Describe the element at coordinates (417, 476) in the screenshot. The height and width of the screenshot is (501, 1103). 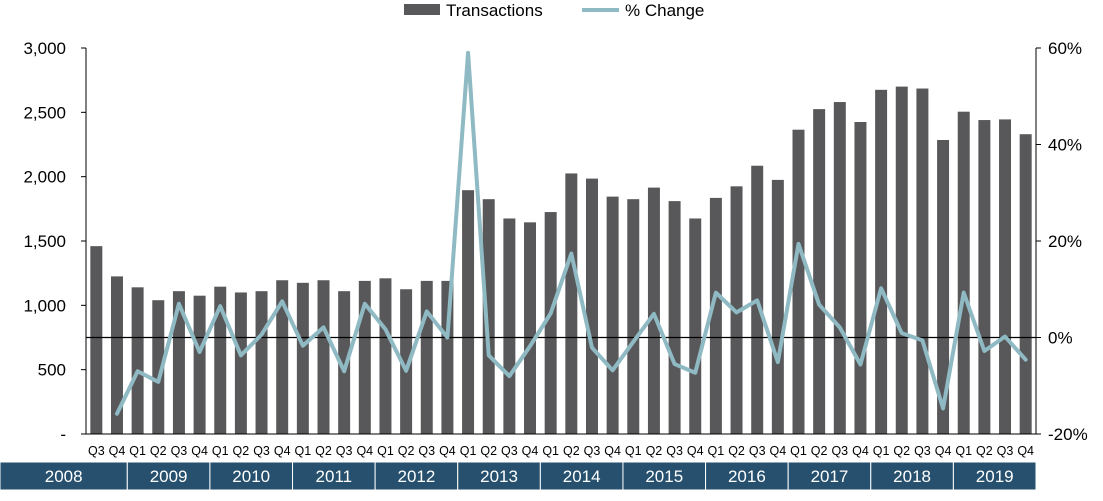
I see `year-label: 2012` at that location.